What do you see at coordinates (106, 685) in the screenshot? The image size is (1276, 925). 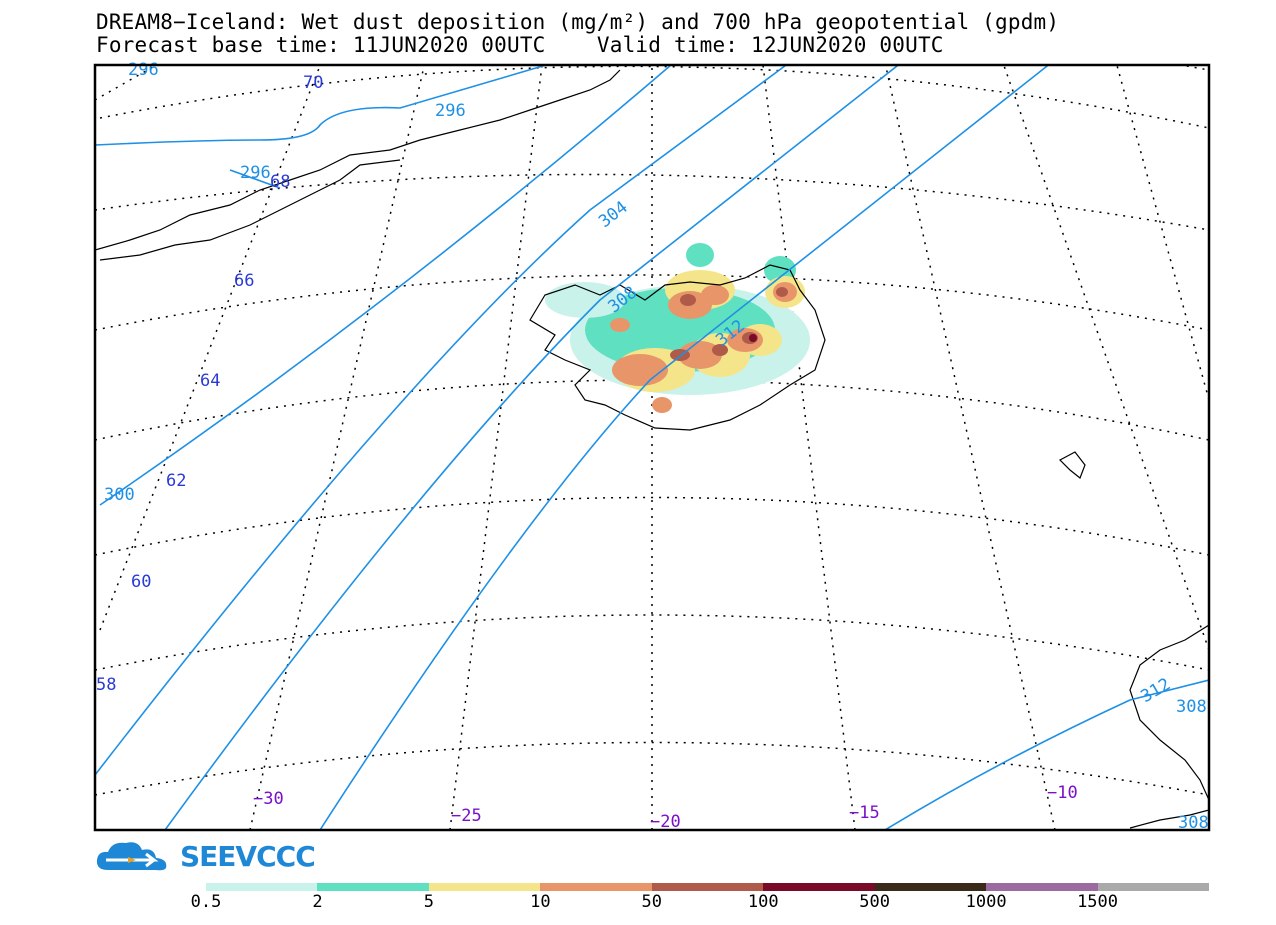 I see `lat-label-58: 58` at bounding box center [106, 685].